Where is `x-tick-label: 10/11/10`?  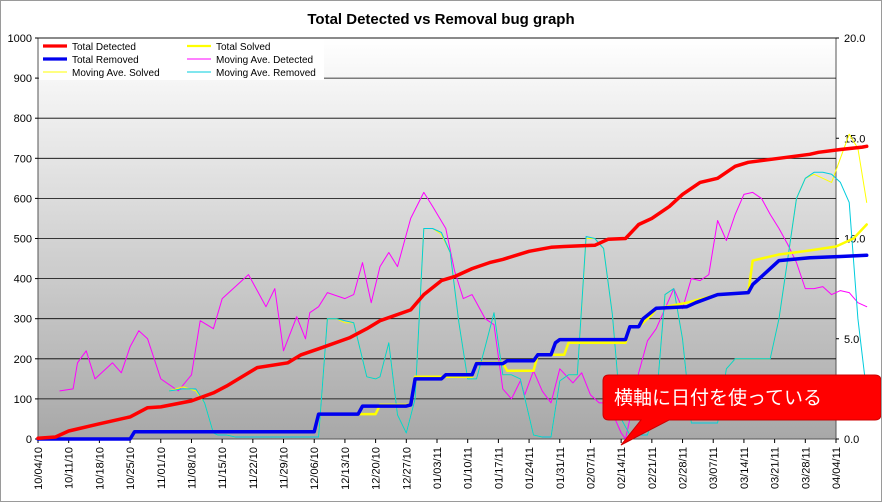 x-tick-label: 10/11/10 is located at coordinates (70, 468).